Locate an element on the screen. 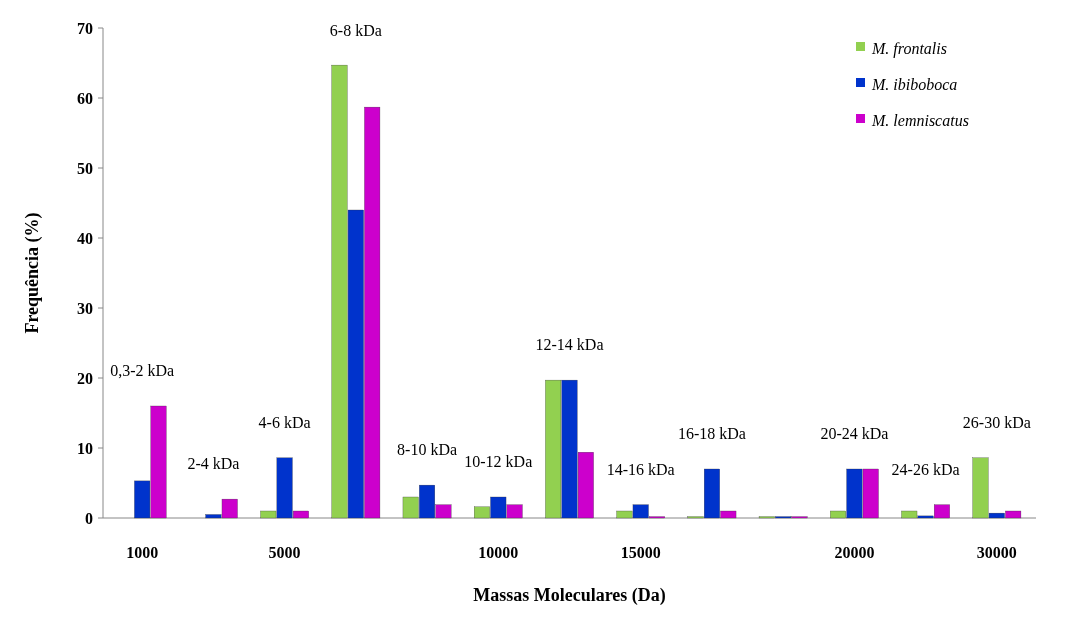  x-tick-label: 15000 is located at coordinates (640, 552).